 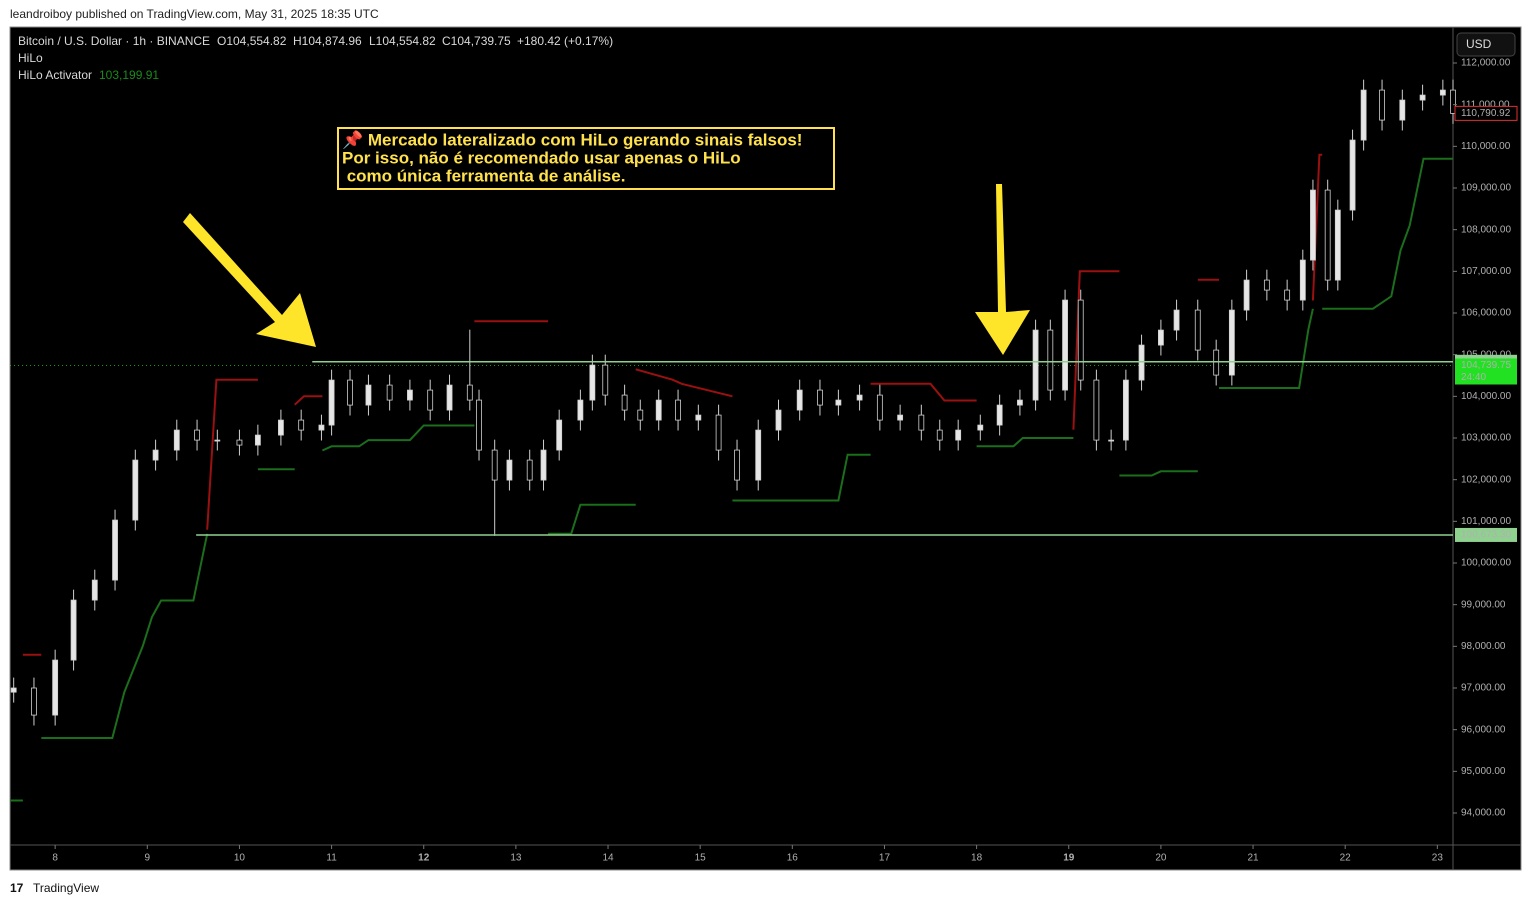 What do you see at coordinates (793, 858) in the screenshot?
I see `x-tick-label: 16` at bounding box center [793, 858].